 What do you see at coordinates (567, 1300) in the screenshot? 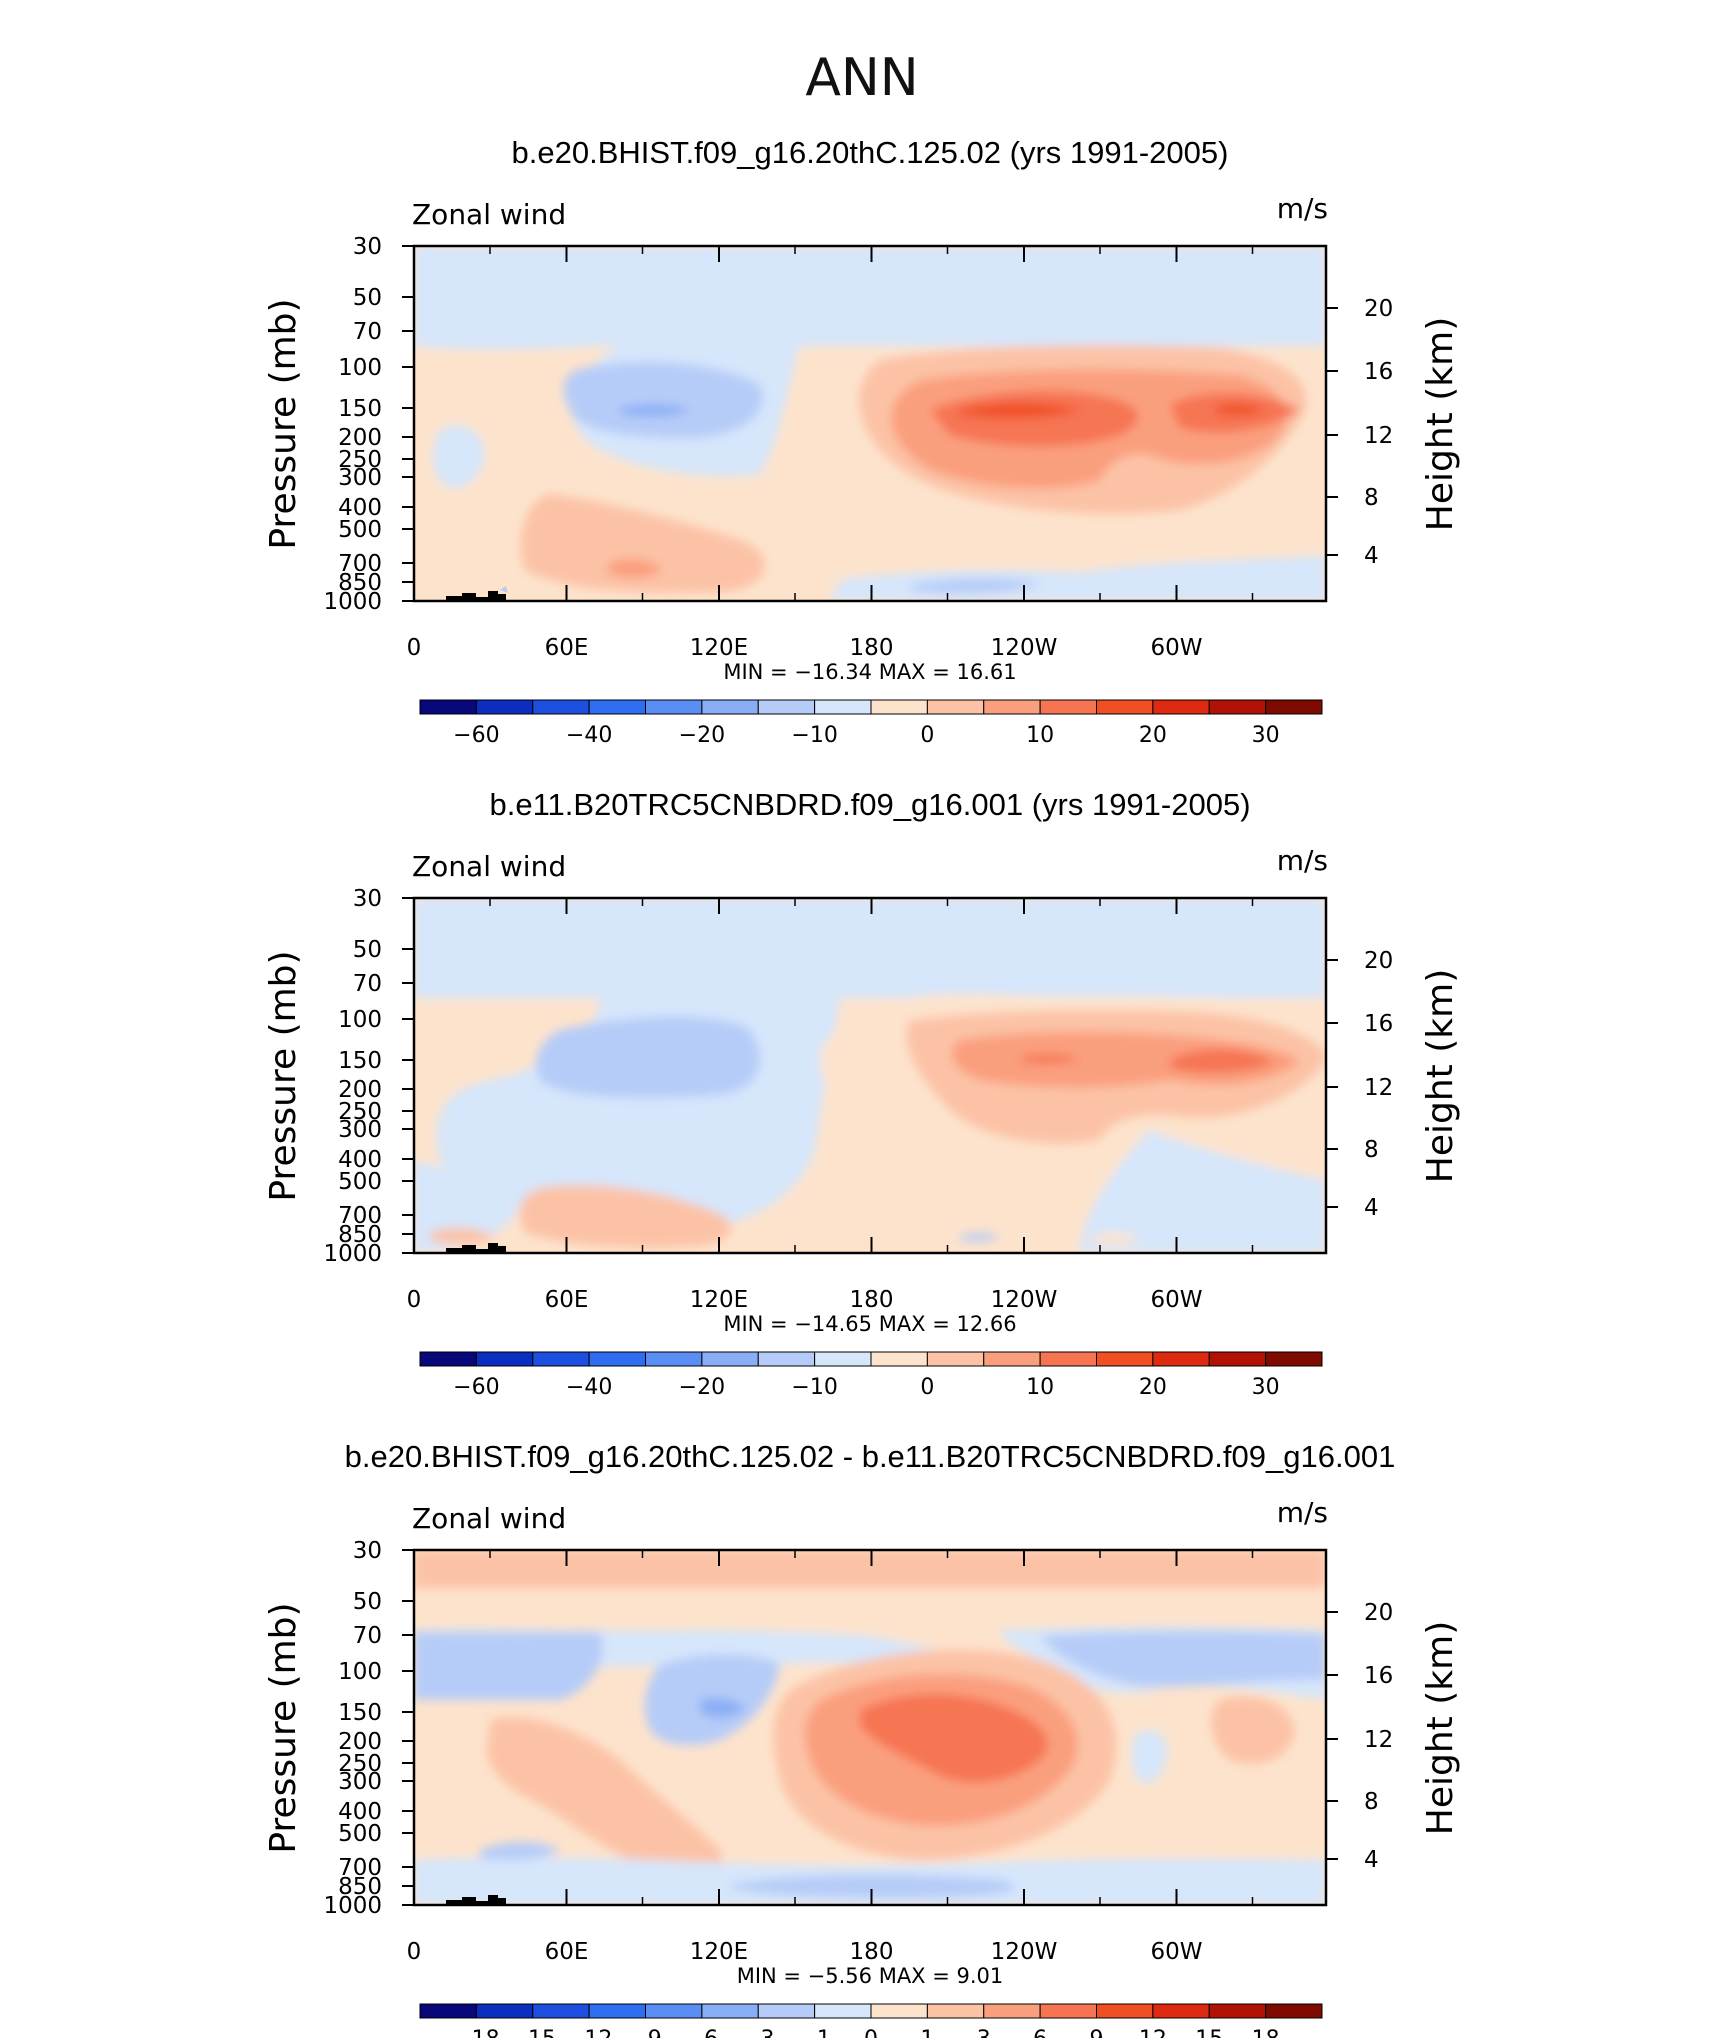
I see `x-tick-label: 60E` at bounding box center [567, 1300].